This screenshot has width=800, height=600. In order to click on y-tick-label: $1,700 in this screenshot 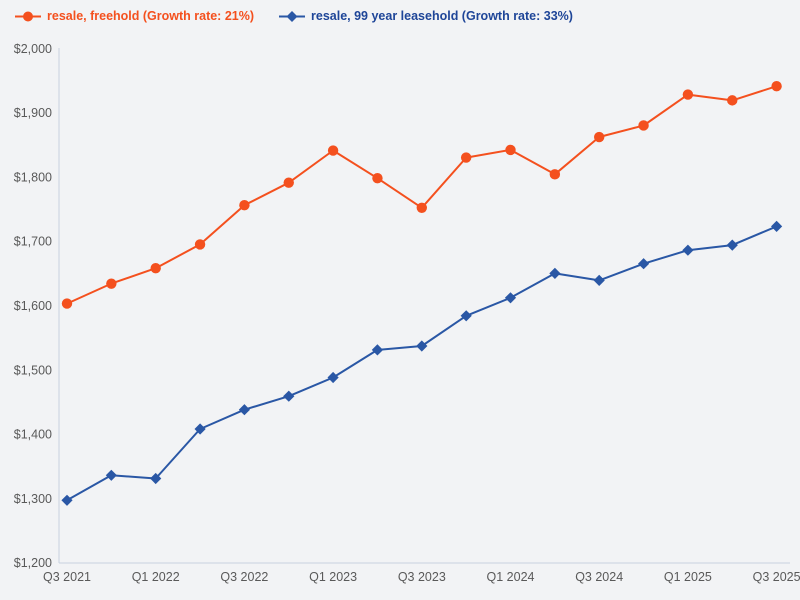, I will do `click(33, 242)`.